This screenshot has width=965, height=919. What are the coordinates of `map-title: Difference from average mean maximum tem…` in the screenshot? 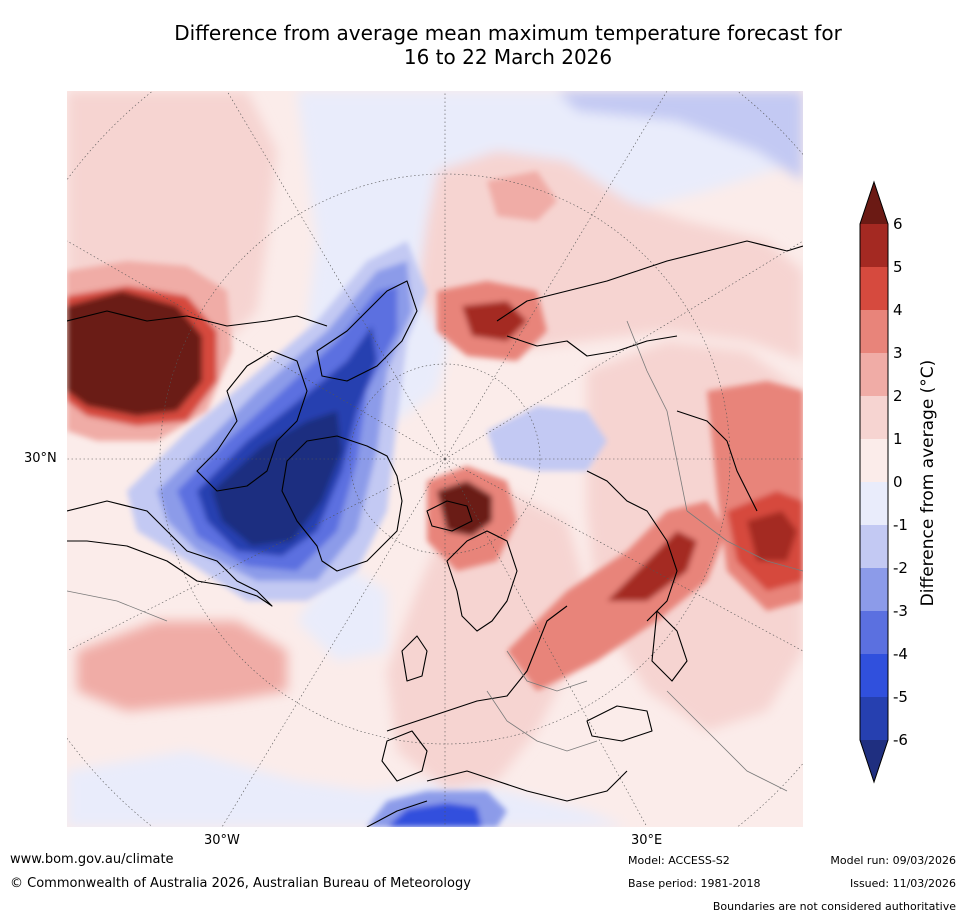 It's located at (482, 45).